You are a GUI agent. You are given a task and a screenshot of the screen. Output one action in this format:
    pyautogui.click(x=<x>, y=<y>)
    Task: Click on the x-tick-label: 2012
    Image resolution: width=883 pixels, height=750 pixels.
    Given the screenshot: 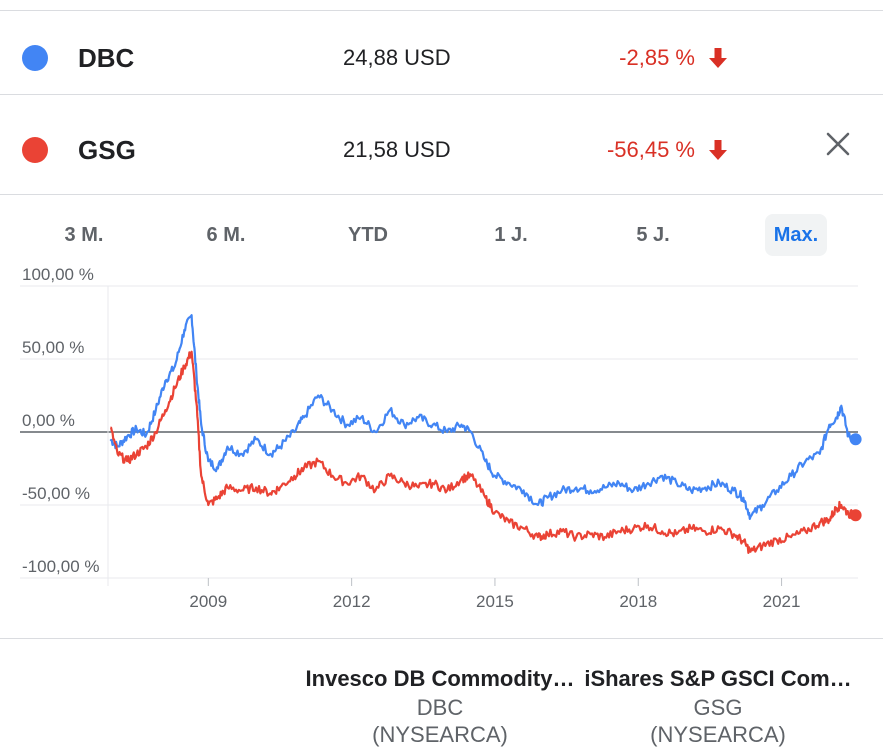 What is the action you would take?
    pyautogui.click(x=352, y=601)
    